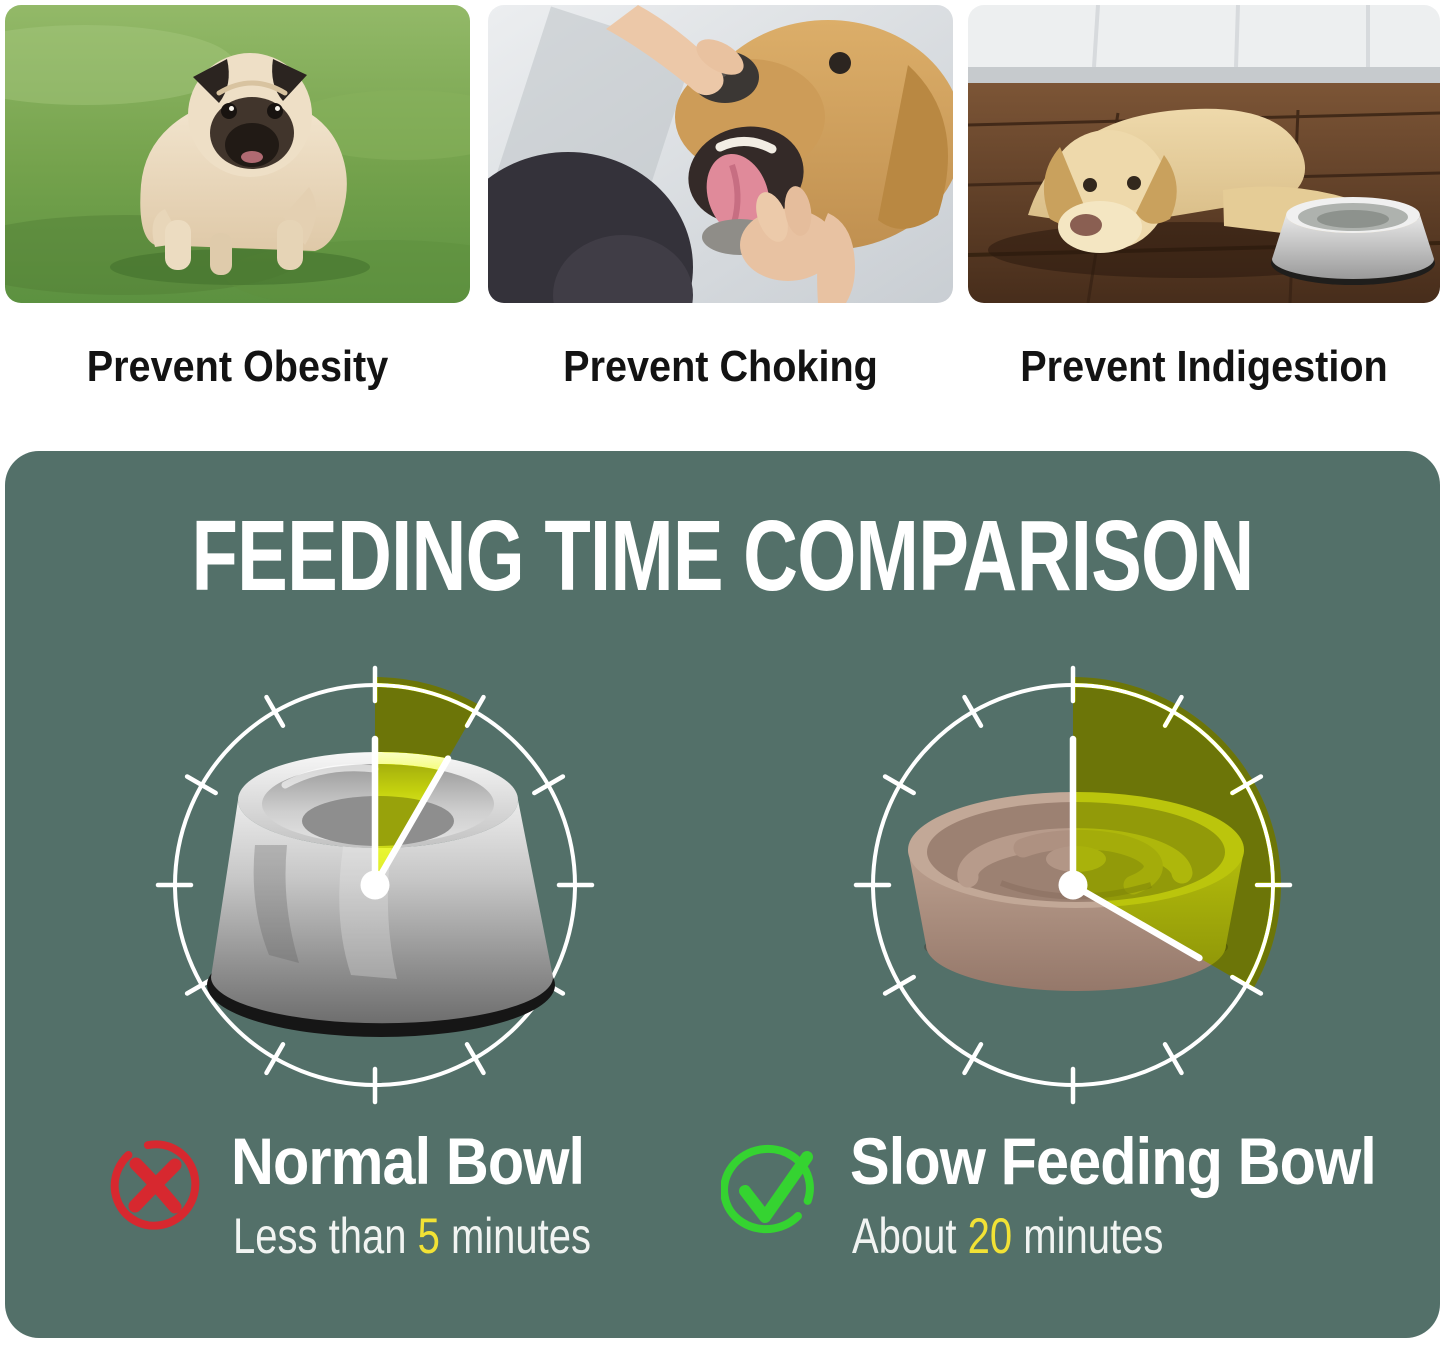  I want to click on steel-bowl-small, so click(1353, 241).